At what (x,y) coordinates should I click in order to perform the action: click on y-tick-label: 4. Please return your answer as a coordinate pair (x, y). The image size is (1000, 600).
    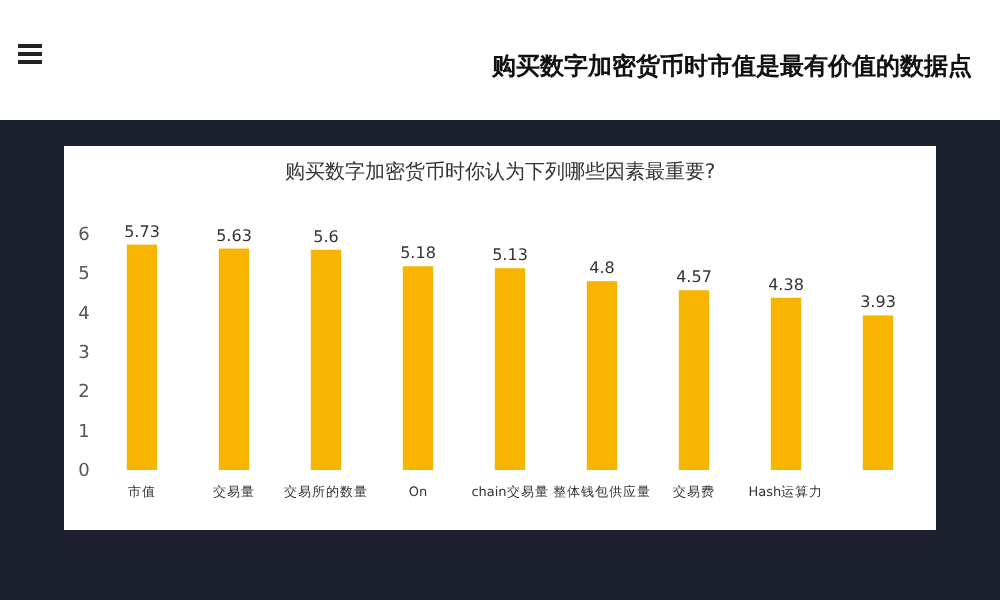
    Looking at the image, I should click on (84, 314).